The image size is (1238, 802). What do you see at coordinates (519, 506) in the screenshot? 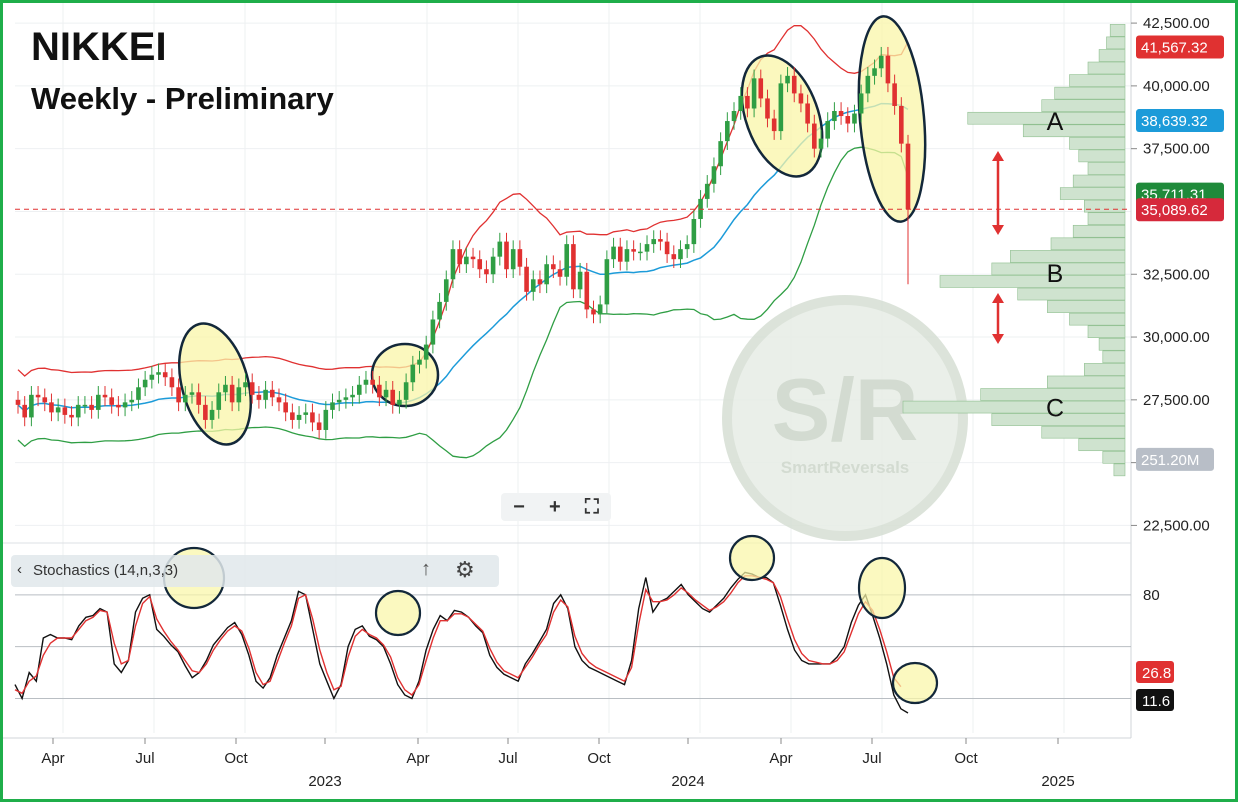
I see `zoom-out-button: −` at bounding box center [519, 506].